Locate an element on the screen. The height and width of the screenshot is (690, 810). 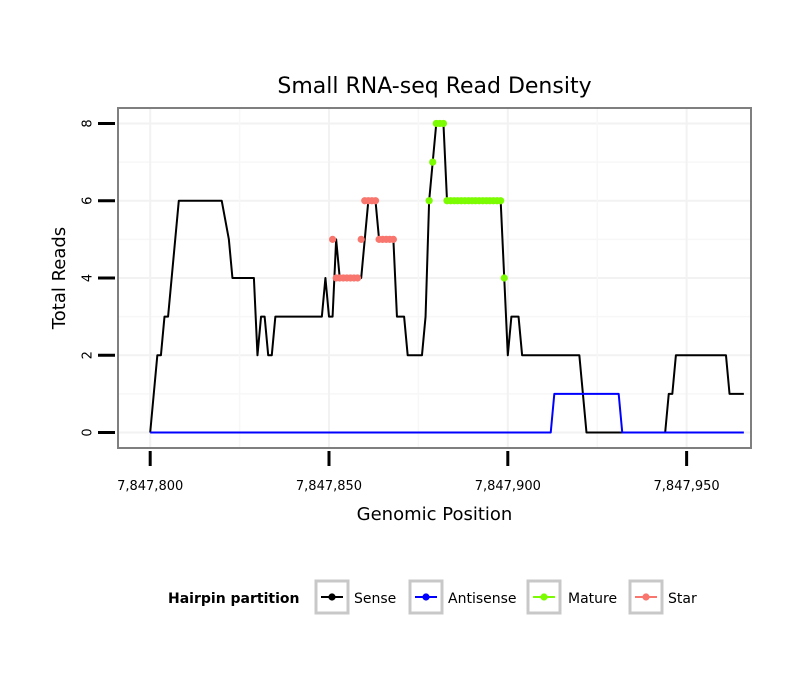
y-axis-title: Total Reads is located at coordinates (59, 278).